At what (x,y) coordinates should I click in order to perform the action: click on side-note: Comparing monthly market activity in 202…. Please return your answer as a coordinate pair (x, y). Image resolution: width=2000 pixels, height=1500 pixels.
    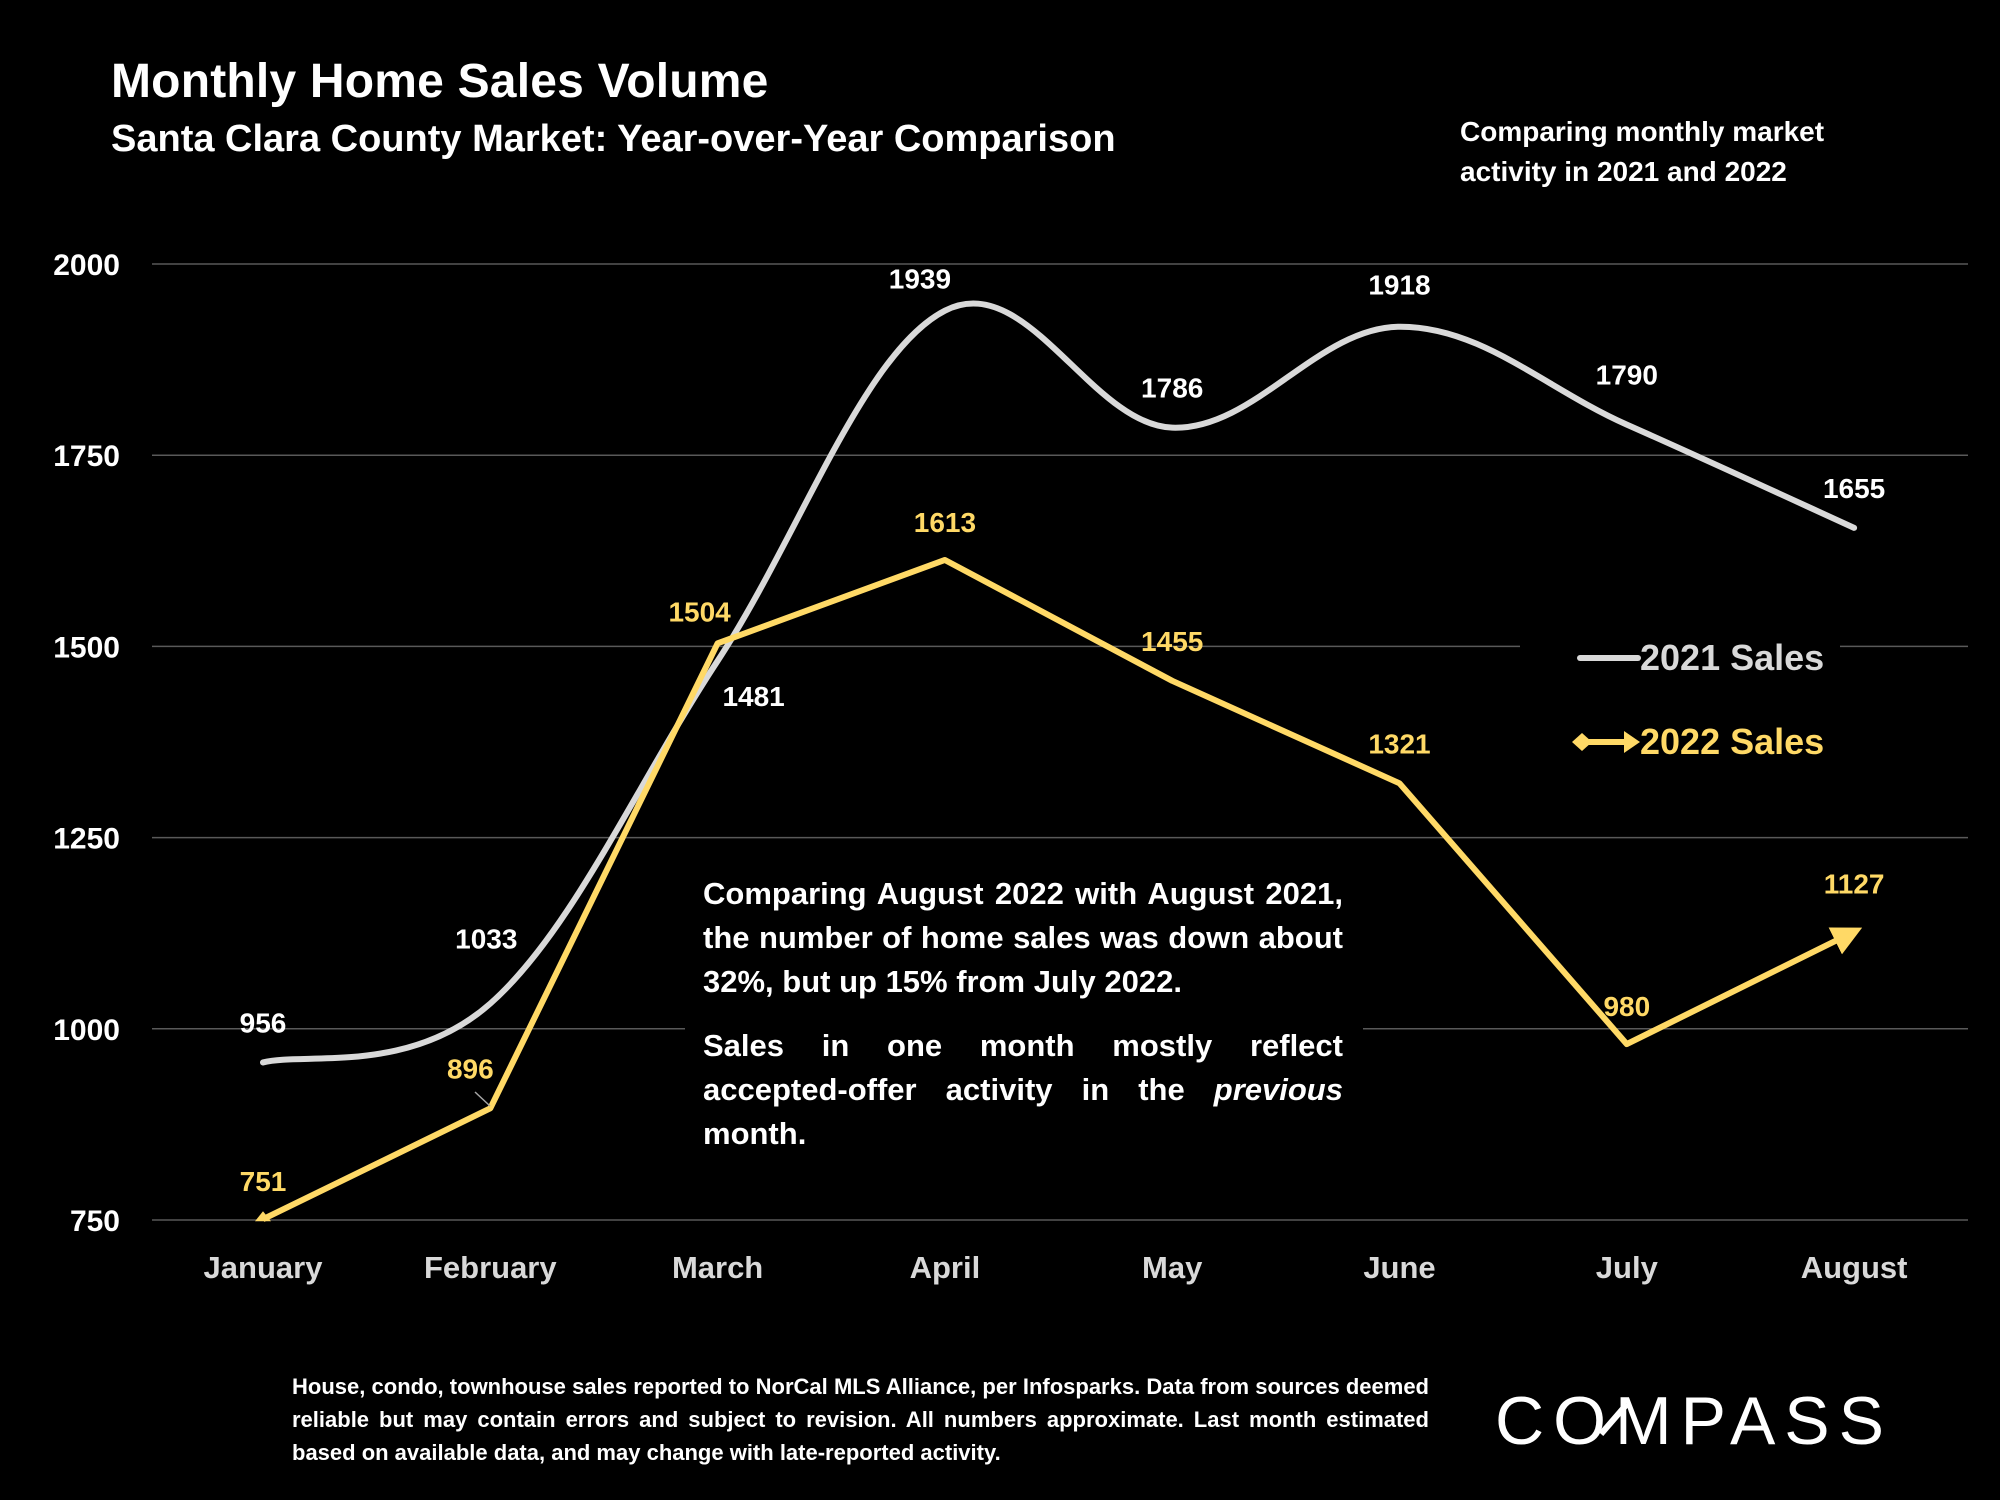
    Looking at the image, I should click on (1642, 151).